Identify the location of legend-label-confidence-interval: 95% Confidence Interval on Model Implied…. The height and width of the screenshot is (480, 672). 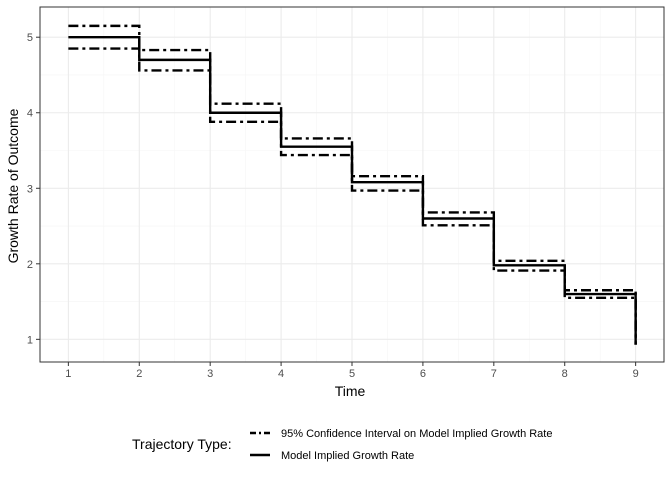
(416, 434).